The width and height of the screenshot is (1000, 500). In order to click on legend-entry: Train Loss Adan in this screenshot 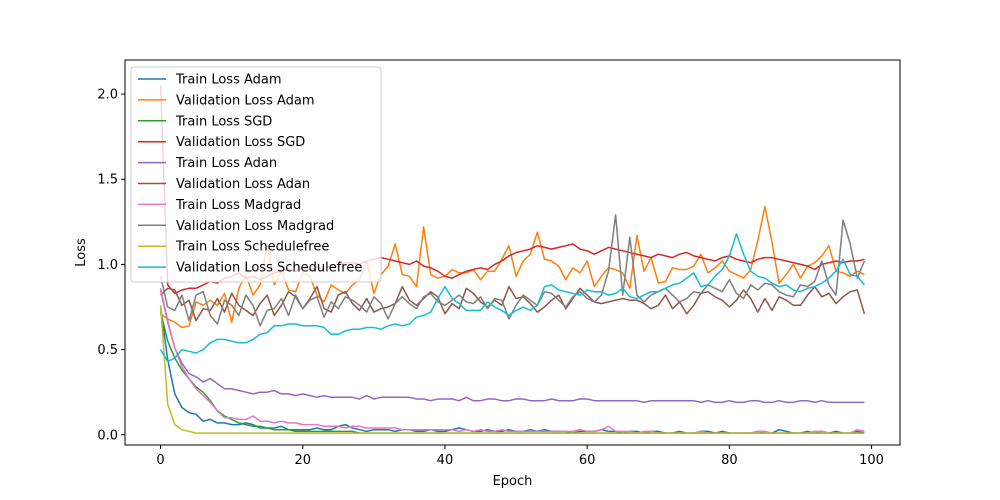, I will do `click(226, 163)`.